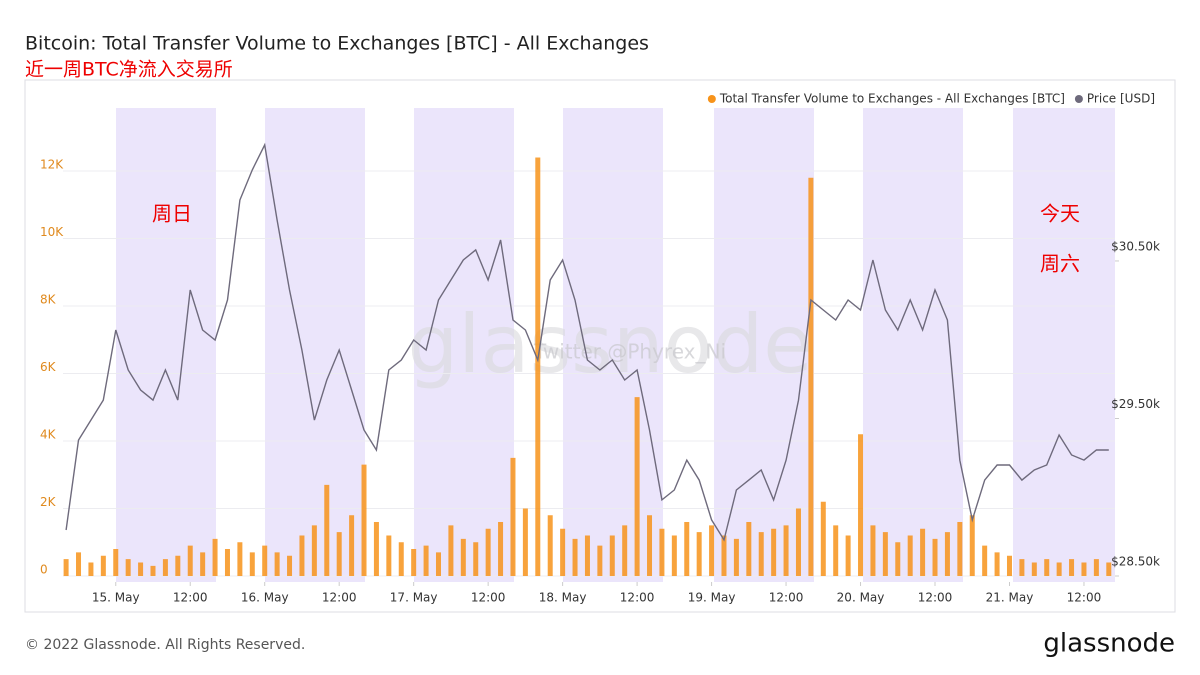  What do you see at coordinates (1135, 562) in the screenshot?
I see `y2-tick-label: $28.50k` at bounding box center [1135, 562].